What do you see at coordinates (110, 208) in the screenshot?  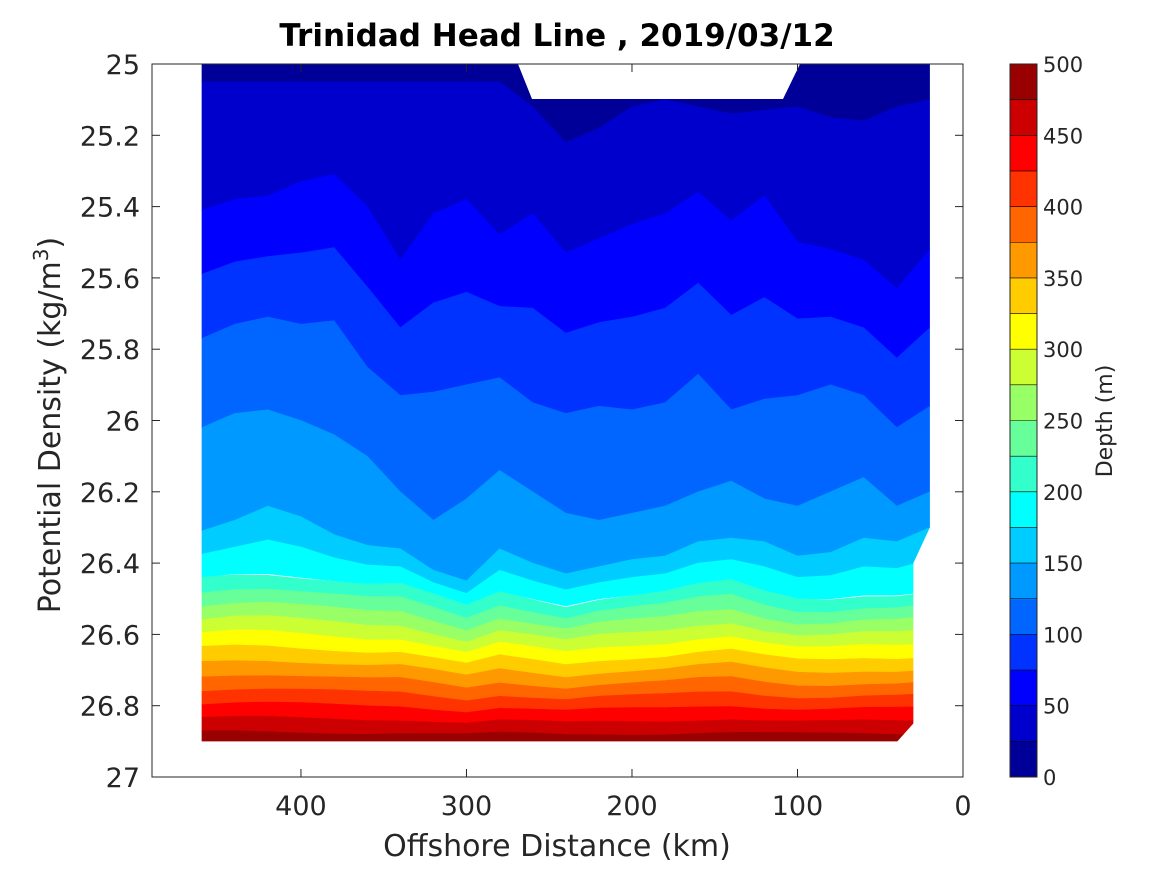 I see `y-tick-label: 25.4` at bounding box center [110, 208].